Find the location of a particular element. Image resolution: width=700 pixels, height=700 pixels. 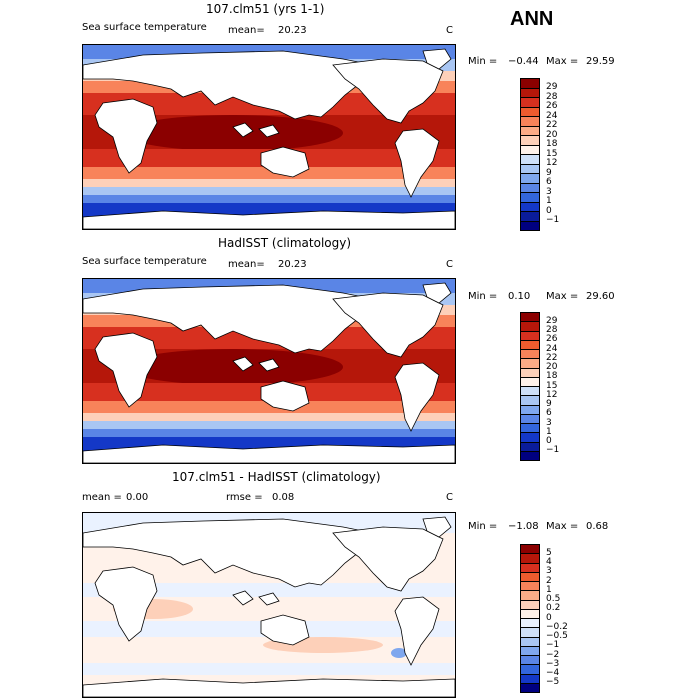

panel3-min-value: −1.08 is located at coordinates (523, 526).